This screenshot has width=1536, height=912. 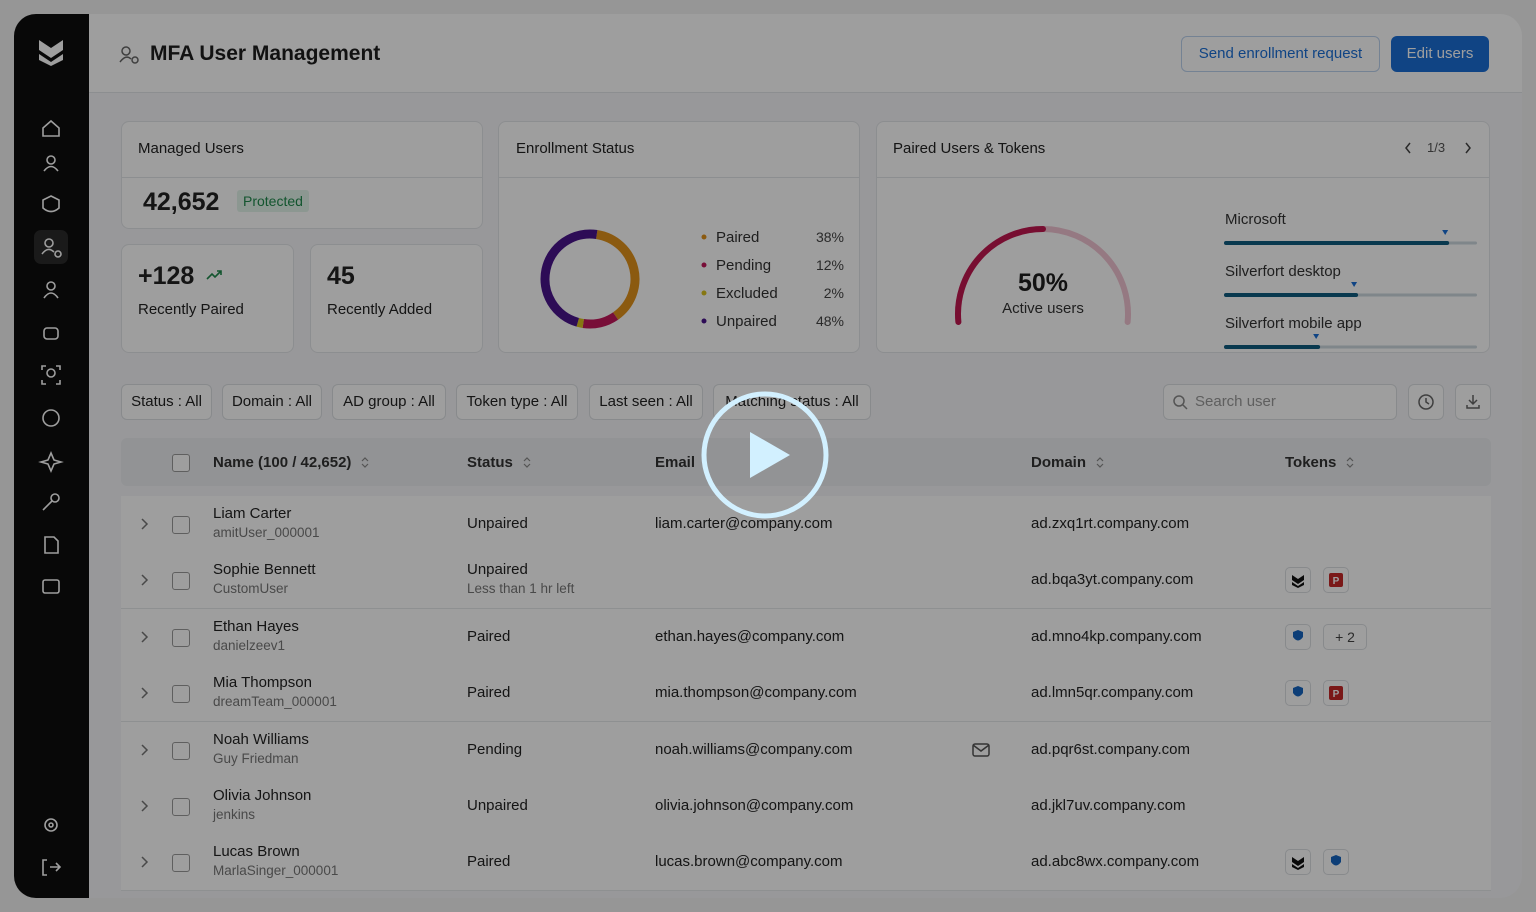 What do you see at coordinates (830, 265) in the screenshot?
I see `legend-value: 12%` at bounding box center [830, 265].